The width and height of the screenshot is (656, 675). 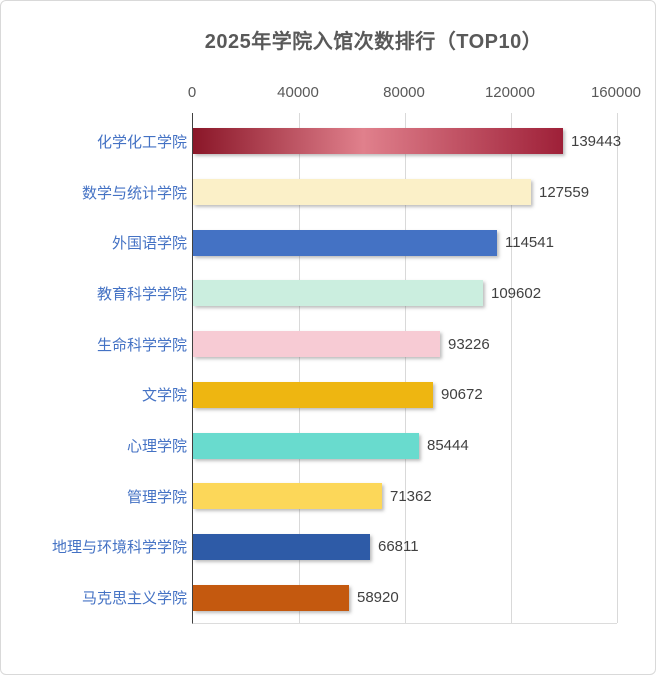 I want to click on value-label: 139443, so click(x=596, y=141).